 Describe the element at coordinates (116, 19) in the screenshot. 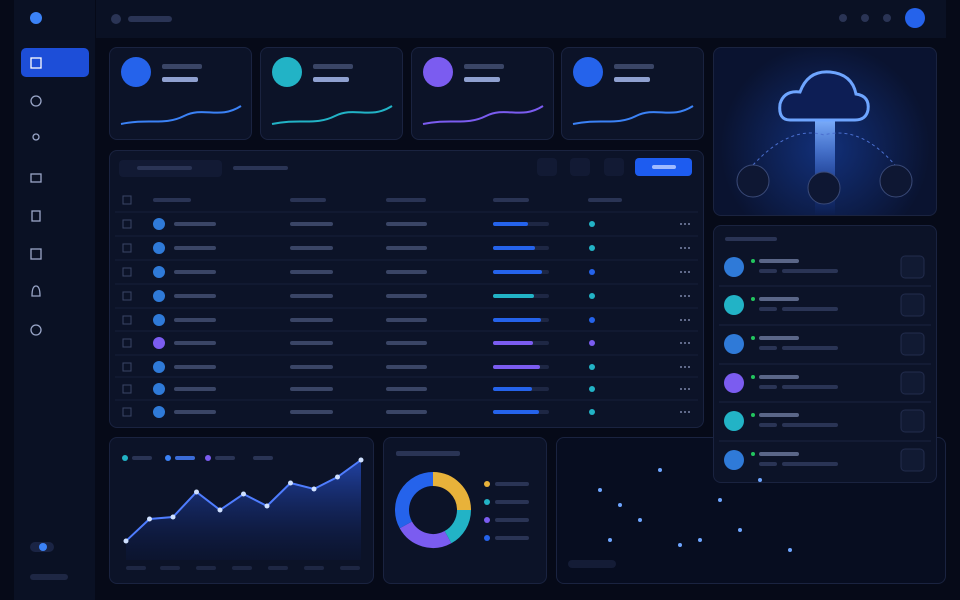

I see `search-icon` at that location.